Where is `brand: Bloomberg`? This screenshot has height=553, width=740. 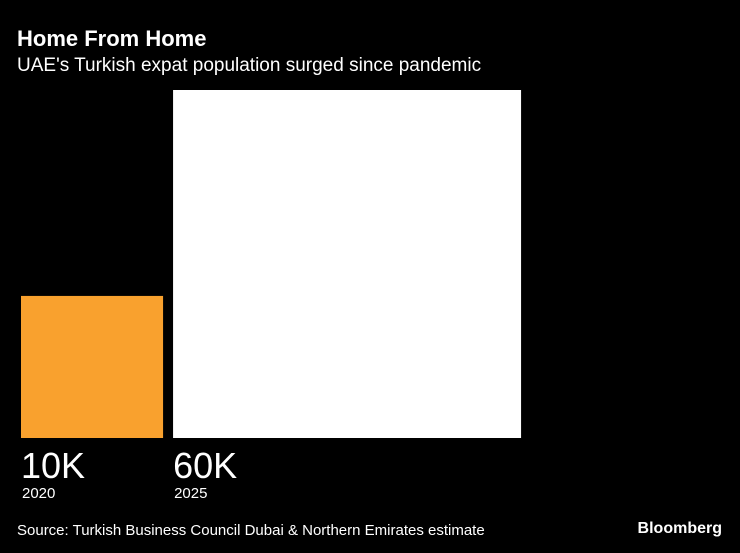 brand: Bloomberg is located at coordinates (680, 528).